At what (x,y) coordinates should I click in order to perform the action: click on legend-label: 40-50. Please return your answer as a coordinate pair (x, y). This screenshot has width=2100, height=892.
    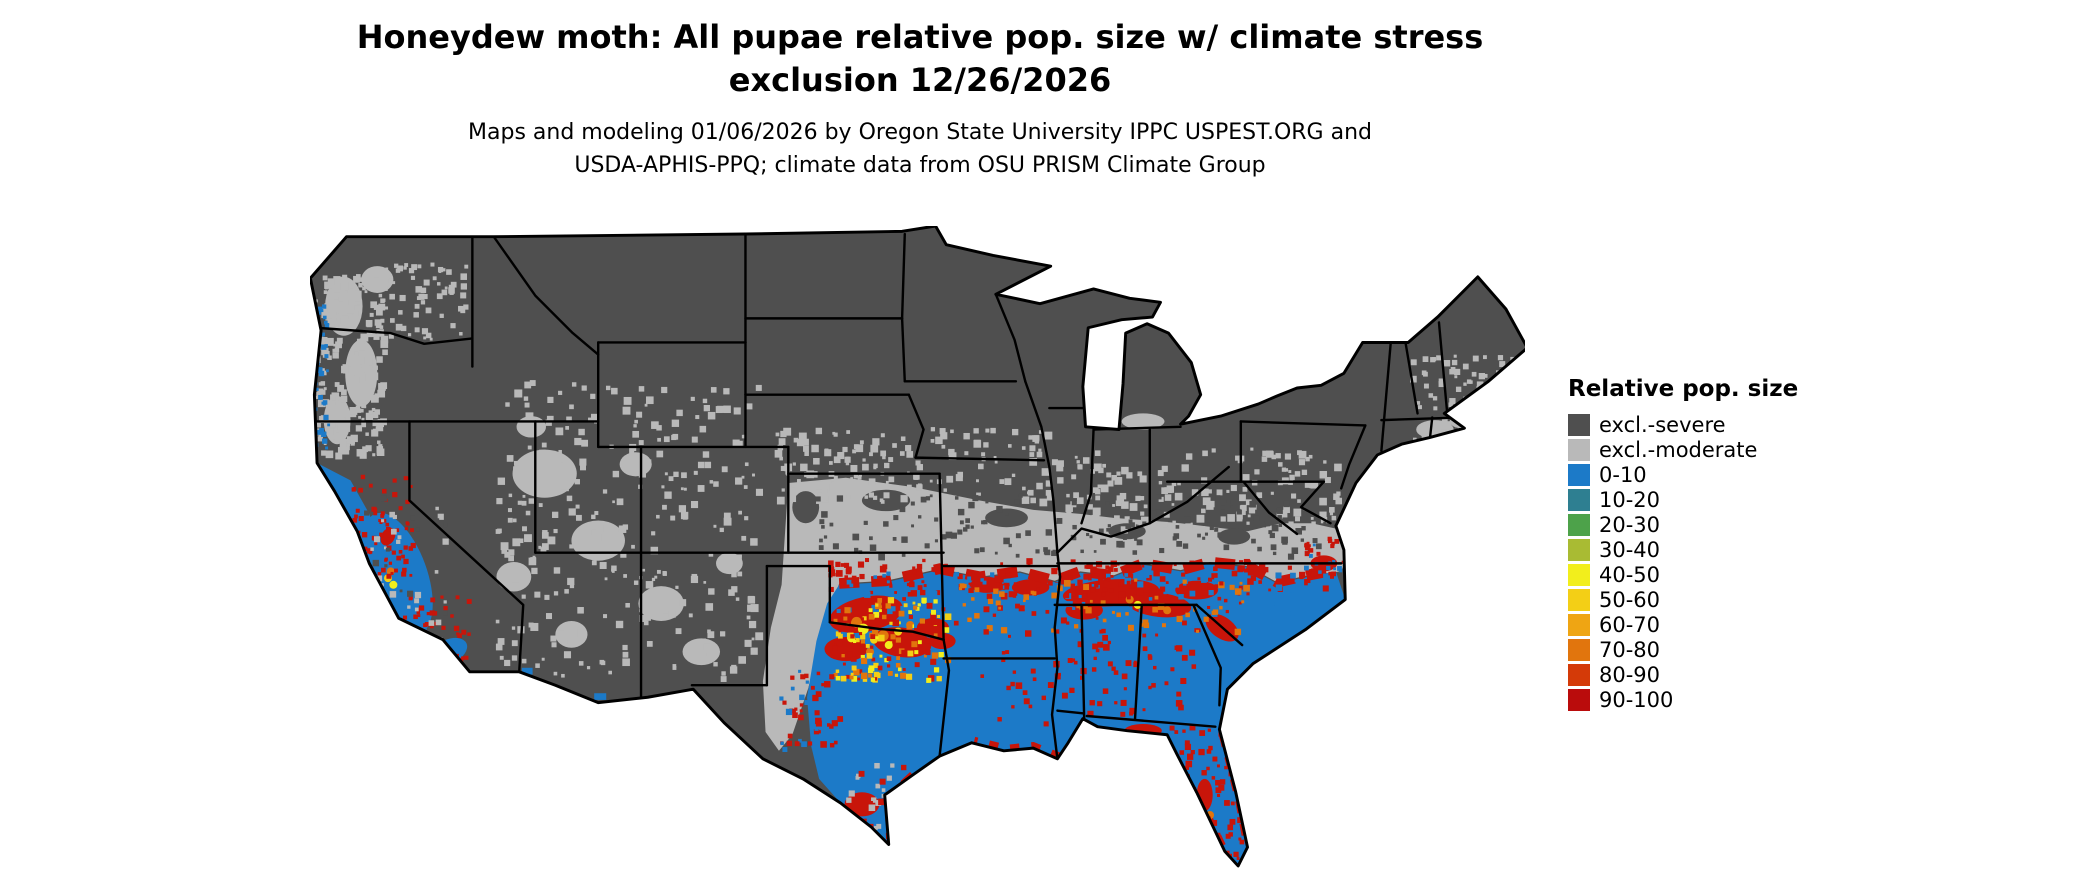
    Looking at the image, I should click on (1630, 574).